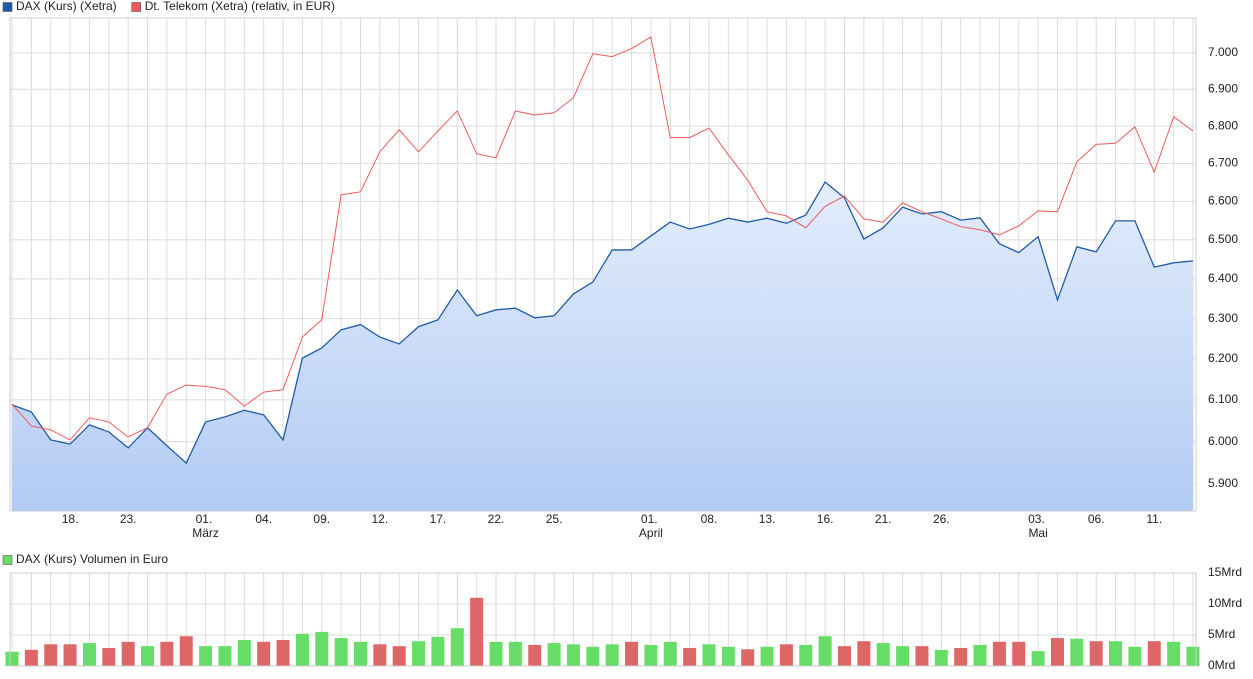  What do you see at coordinates (380, 519) in the screenshot?
I see `x-tick-label: 12.` at bounding box center [380, 519].